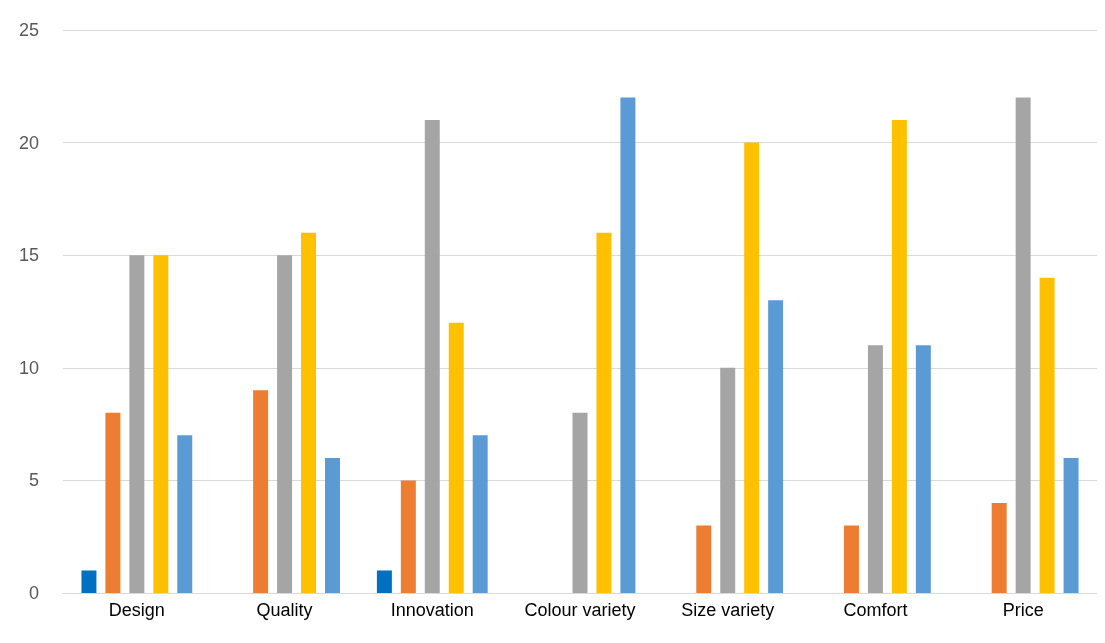 This screenshot has width=1105, height=643. Describe the element at coordinates (875, 610) in the screenshot. I see `x-tick-label: Comfort` at that location.